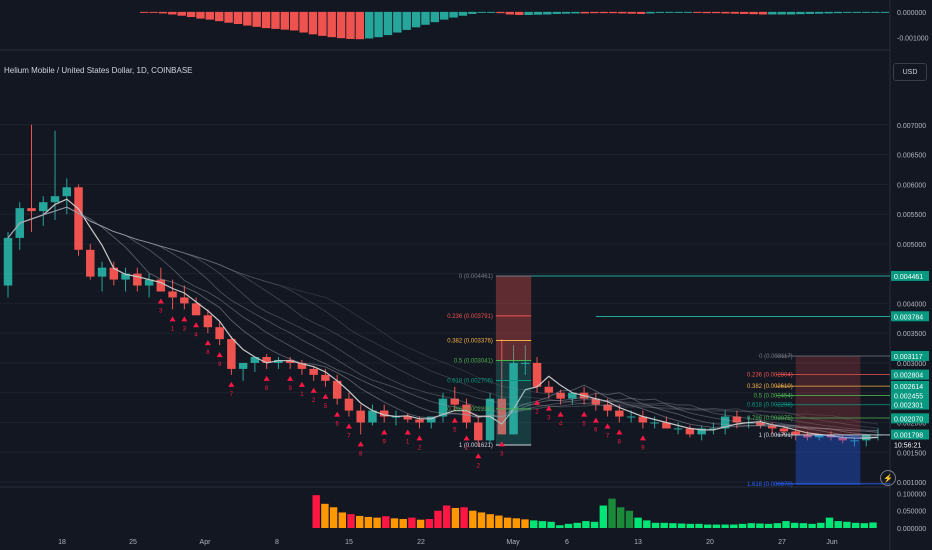  I want to click on y-tick-label: 0.002000, so click(911, 423).